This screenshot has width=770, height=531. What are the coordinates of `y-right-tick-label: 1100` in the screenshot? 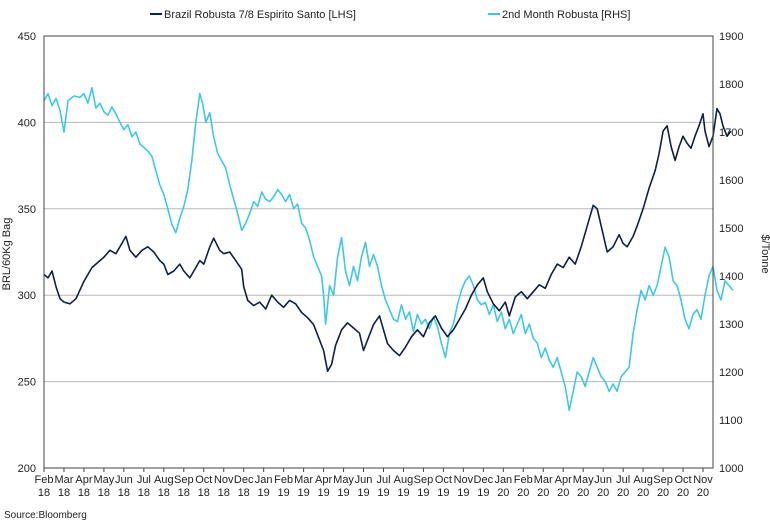 It's located at (731, 421).